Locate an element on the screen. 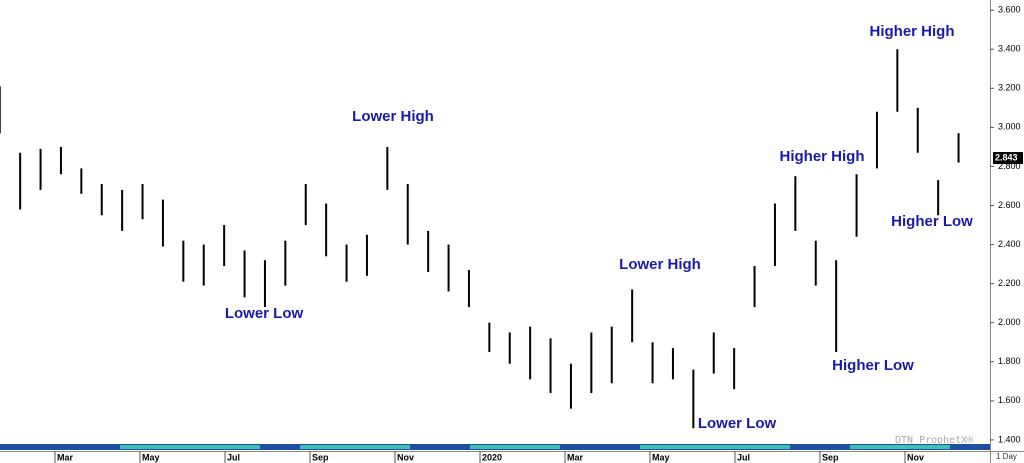 This screenshot has width=1024, height=463. y-tick-label: 2.600 is located at coordinates (1009, 205).